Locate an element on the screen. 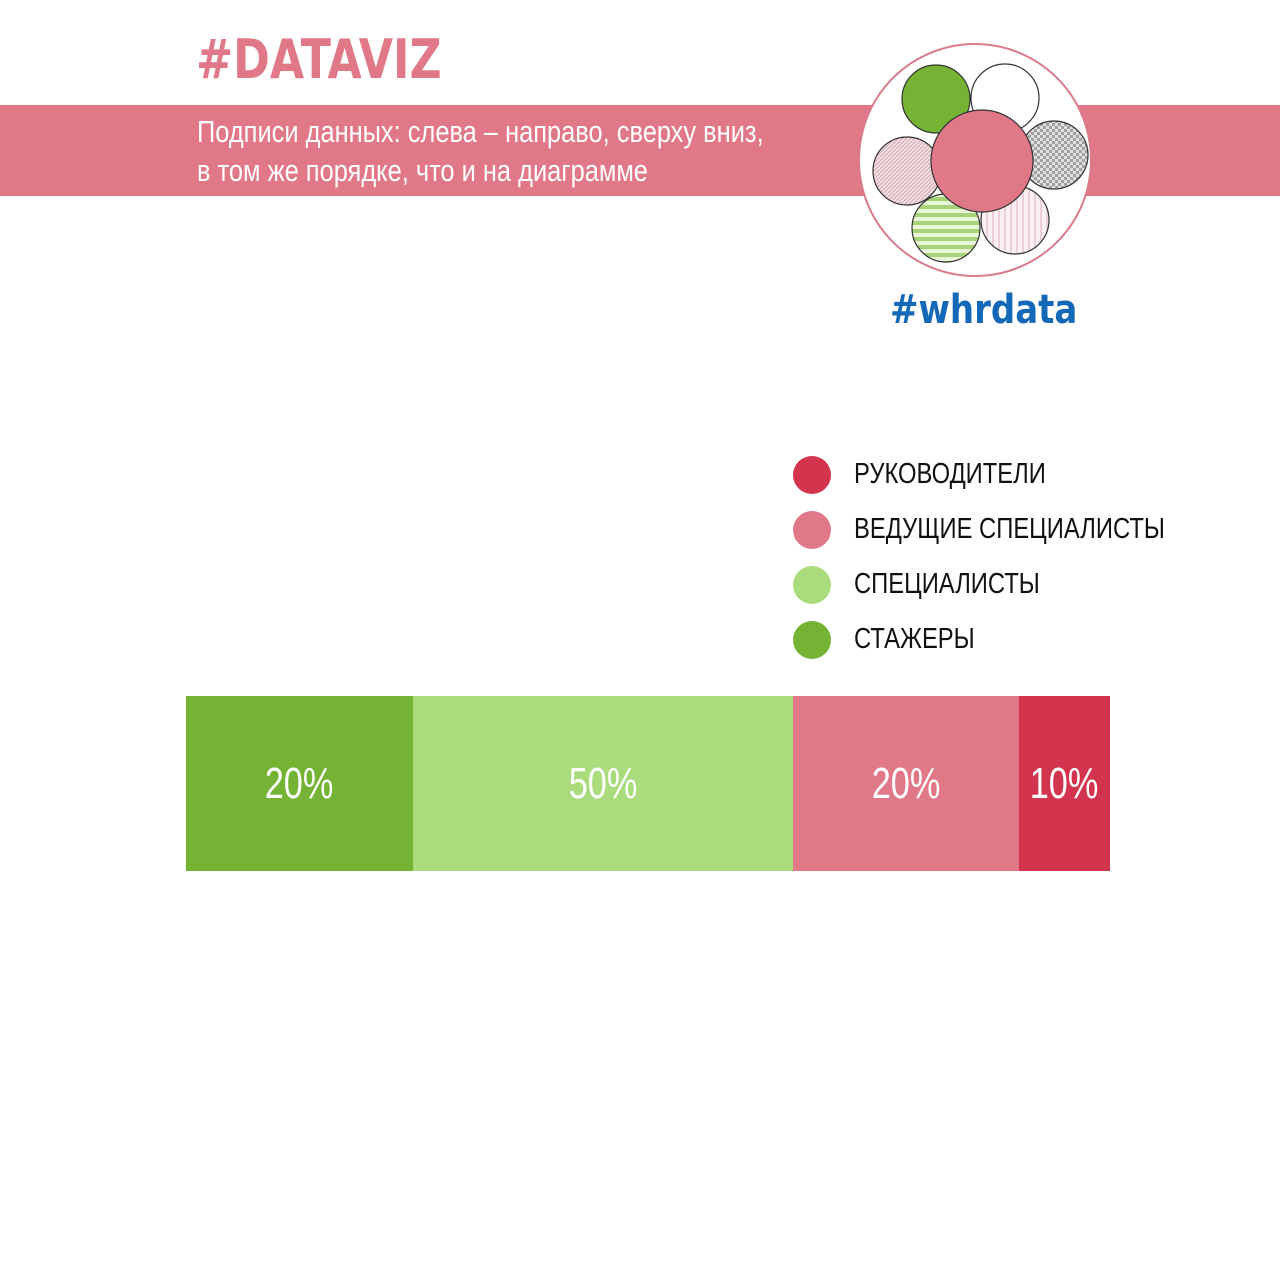 The height and width of the screenshot is (1280, 1280). legend-label: СТАЖЕРЫ is located at coordinates (914, 639).